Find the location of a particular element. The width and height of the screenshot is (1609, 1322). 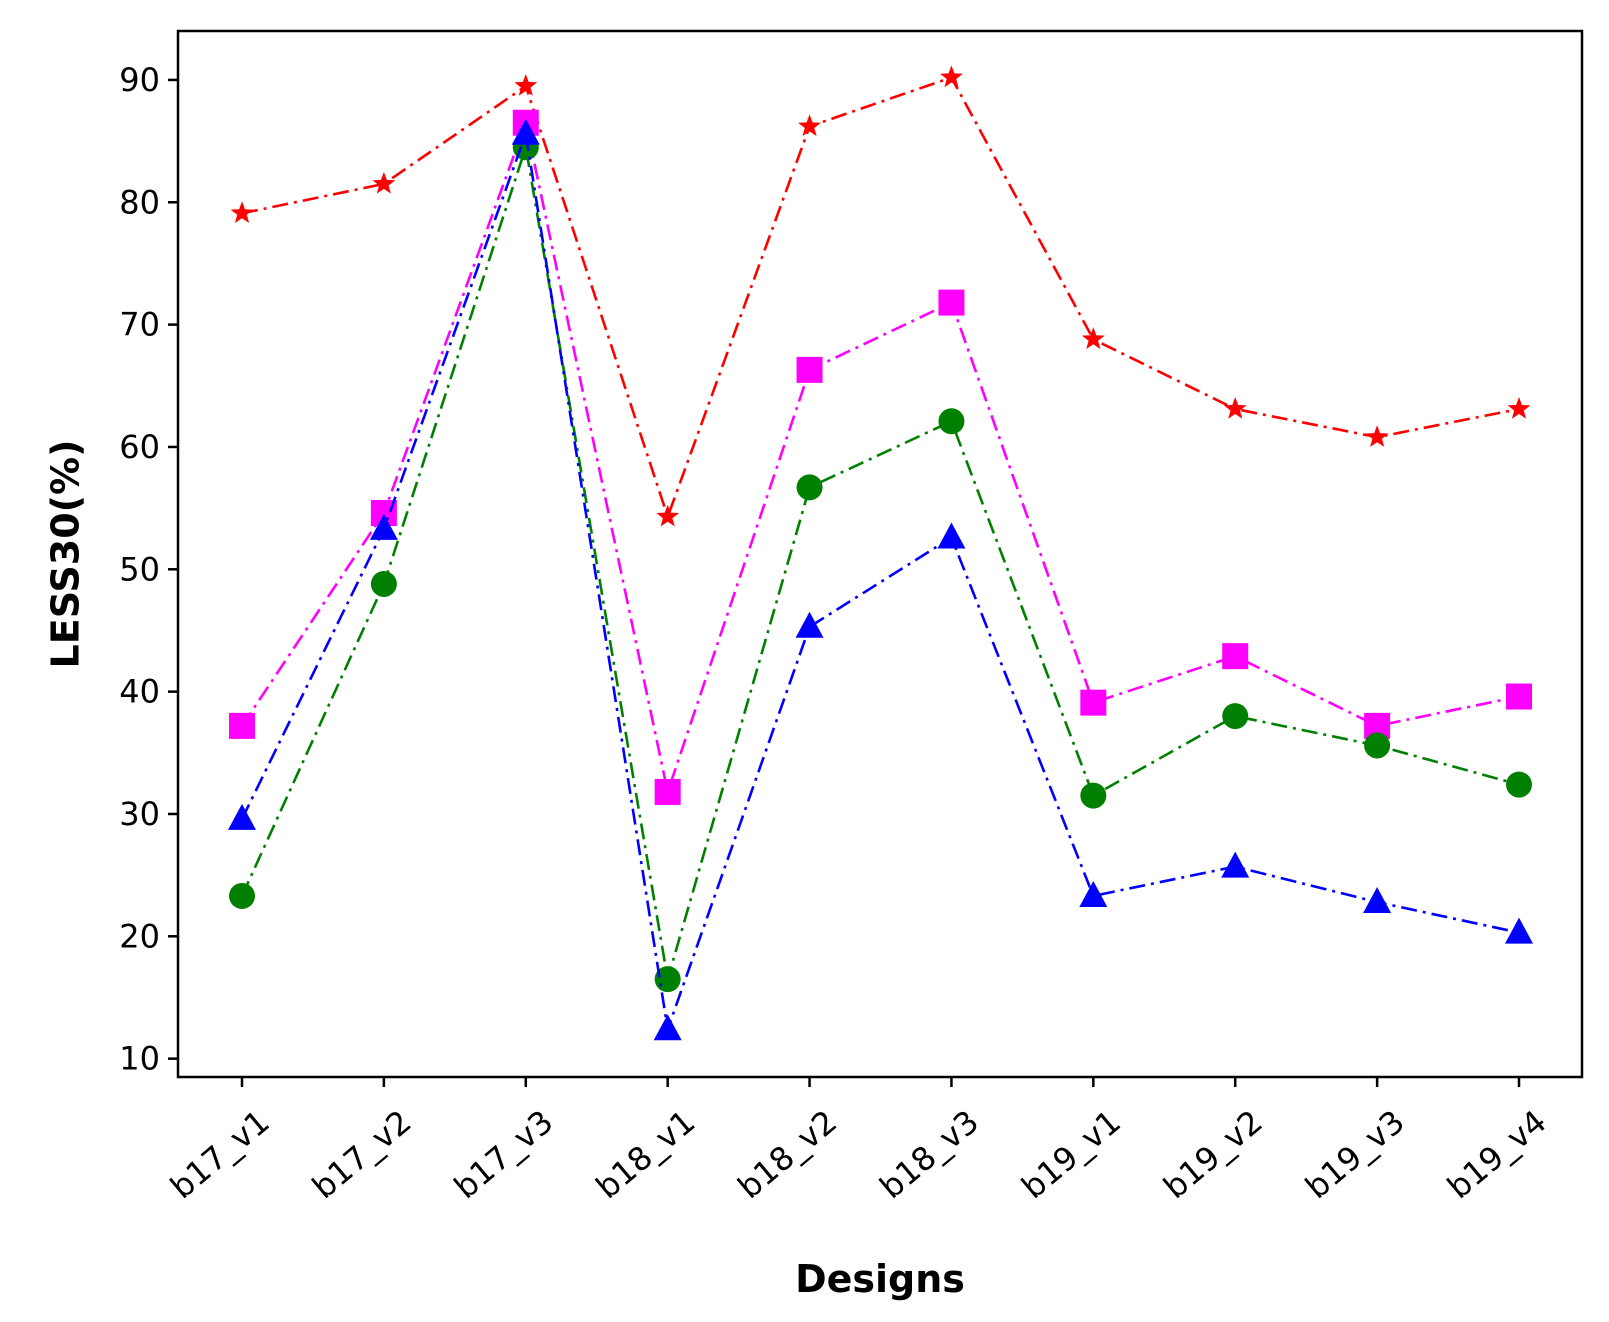

x-tick-label: b18_v1 is located at coordinates (646, 1154).